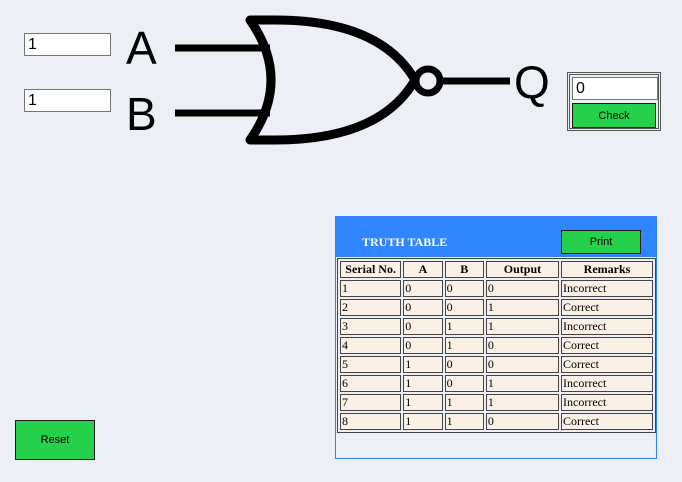  I want to click on truth-table-header: TRUTH TABLE Print, so click(496, 237).